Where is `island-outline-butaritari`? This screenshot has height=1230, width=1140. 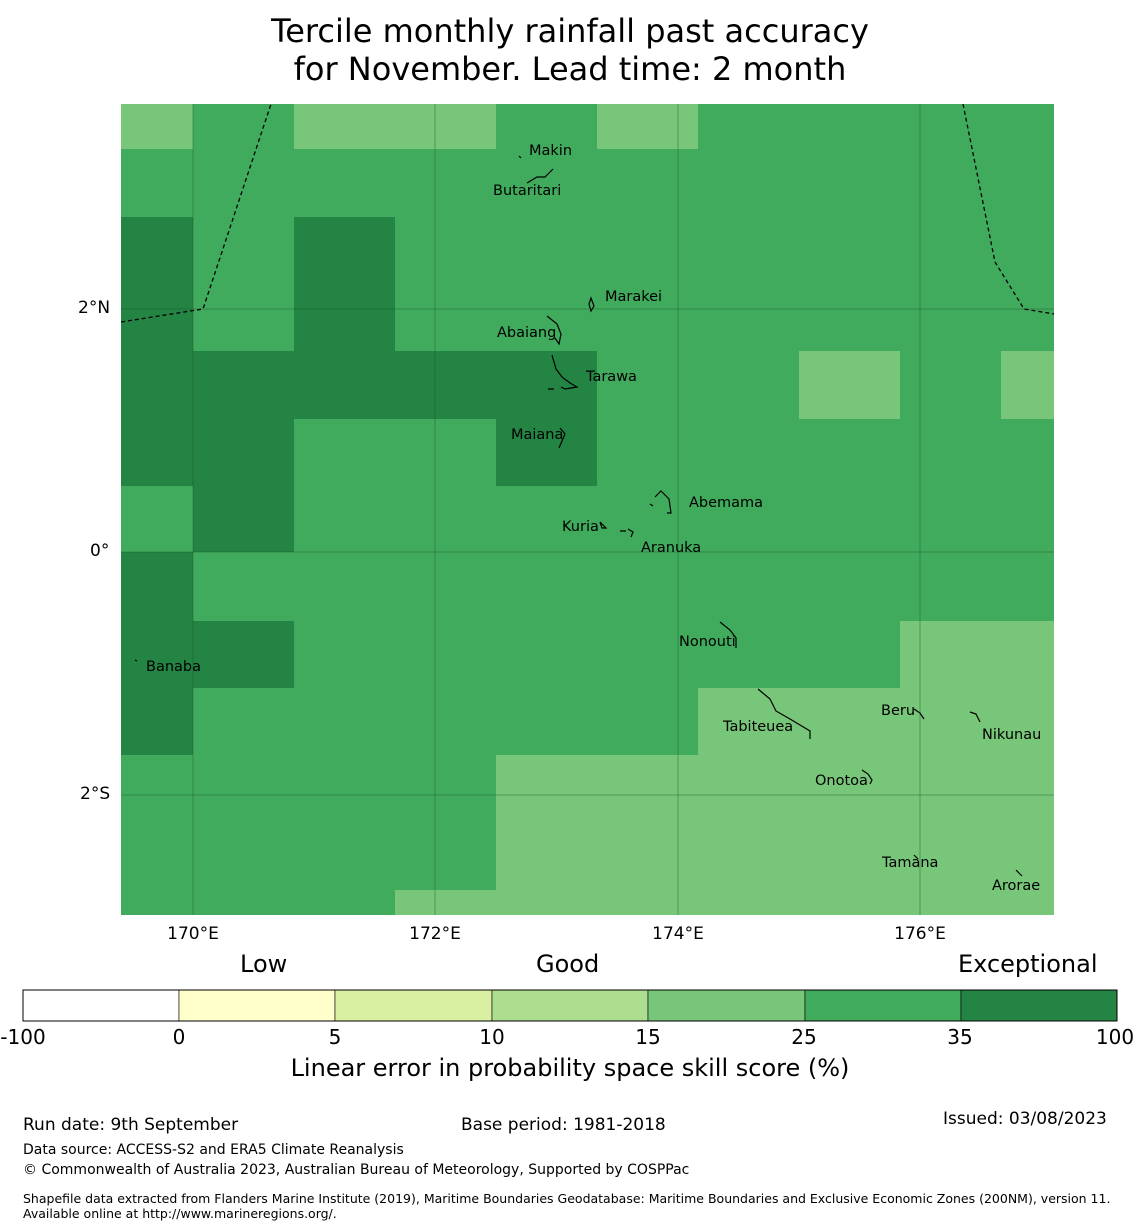
island-outline-butaritari is located at coordinates (540, 176).